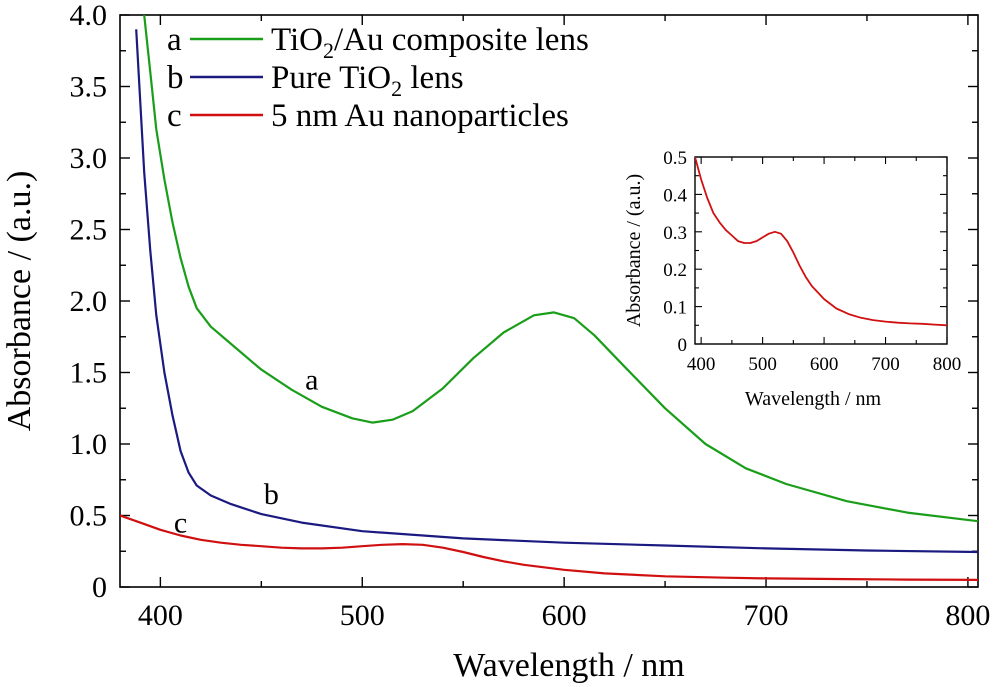 Image resolution: width=1000 pixels, height=687 pixels. Describe the element at coordinates (821, 242) in the screenshot. I see `inset-series-line` at that location.